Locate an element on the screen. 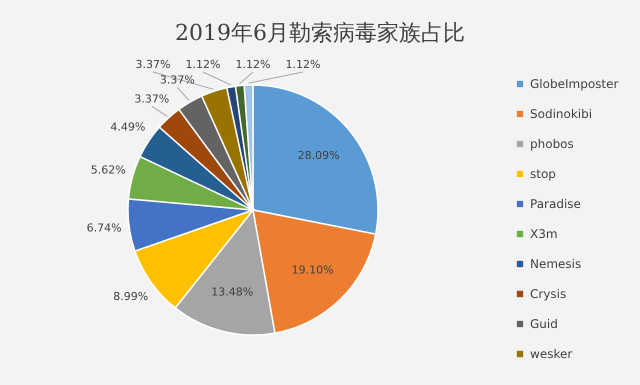 This screenshot has width=640, height=385. data-label: 28.09% is located at coordinates (319, 155).